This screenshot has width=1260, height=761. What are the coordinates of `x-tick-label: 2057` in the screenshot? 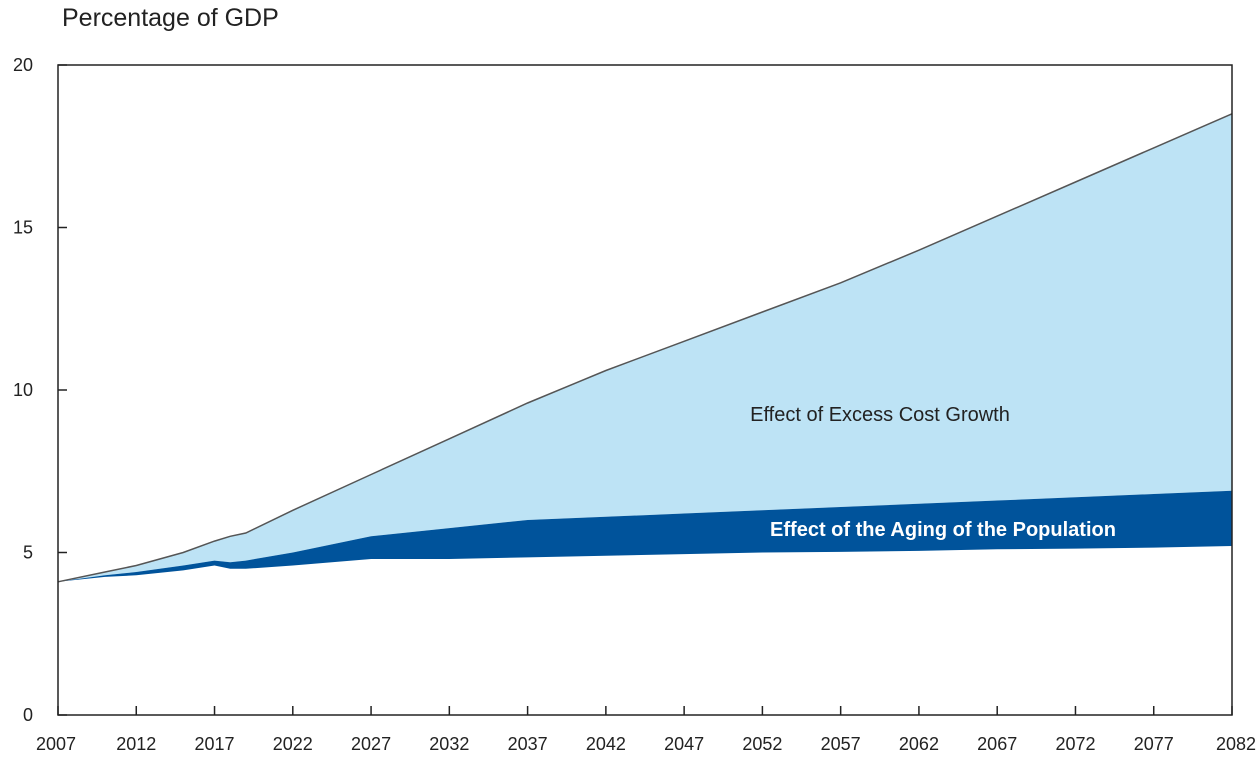 It's located at (841, 744).